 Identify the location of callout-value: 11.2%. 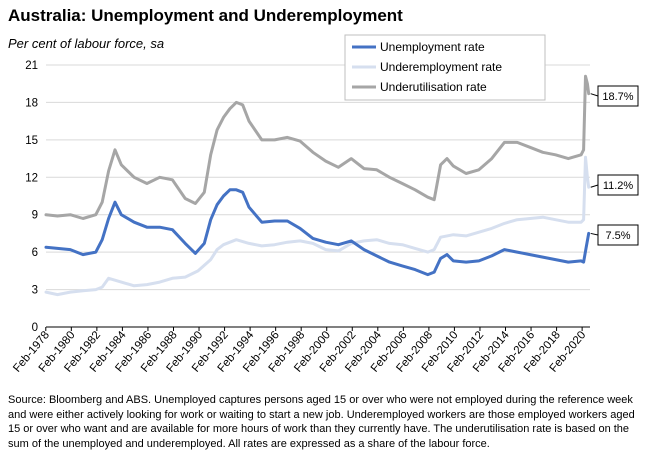
(618, 186).